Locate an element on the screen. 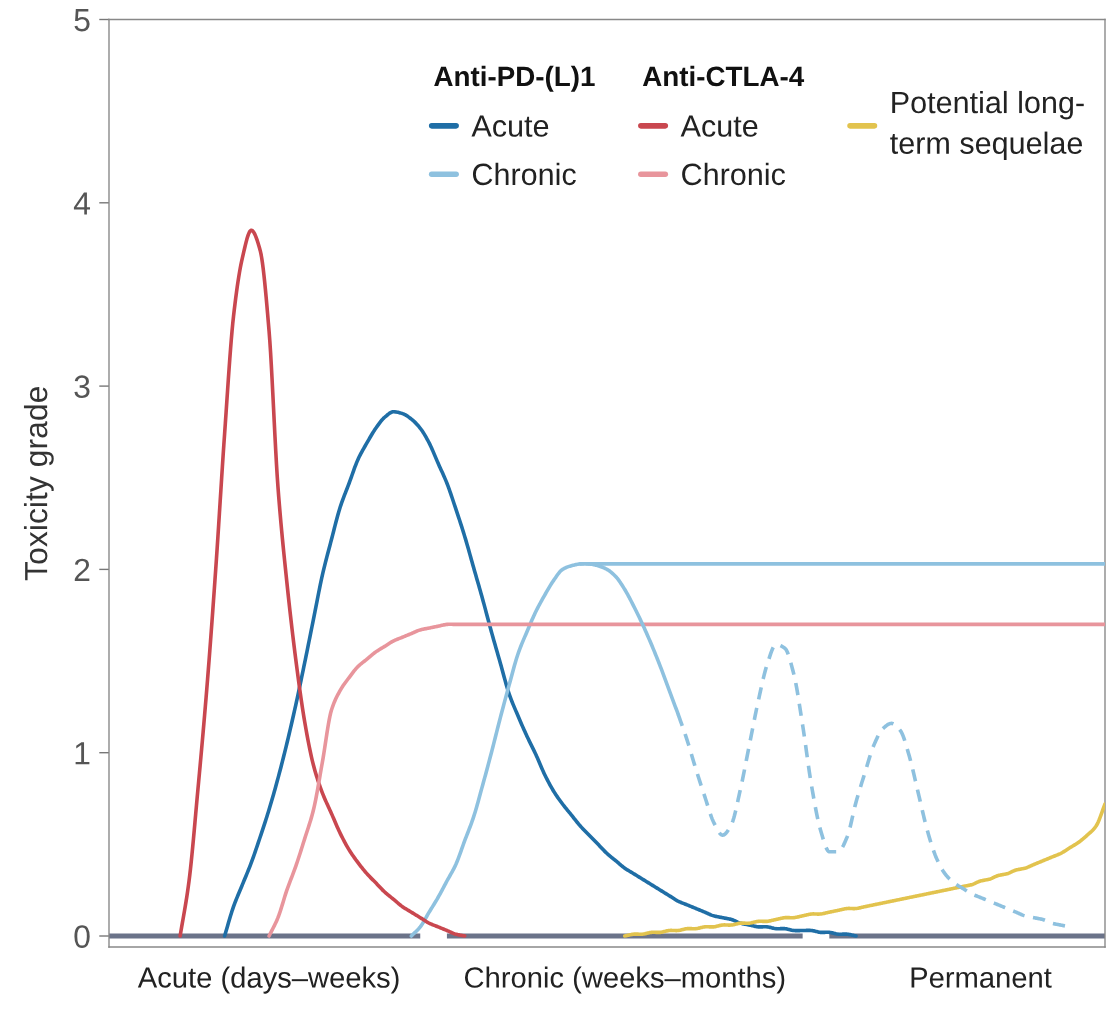 Image resolution: width=1118 pixels, height=1009 pixels. y-axis-title: Toxicity grade is located at coordinates (38, 484).